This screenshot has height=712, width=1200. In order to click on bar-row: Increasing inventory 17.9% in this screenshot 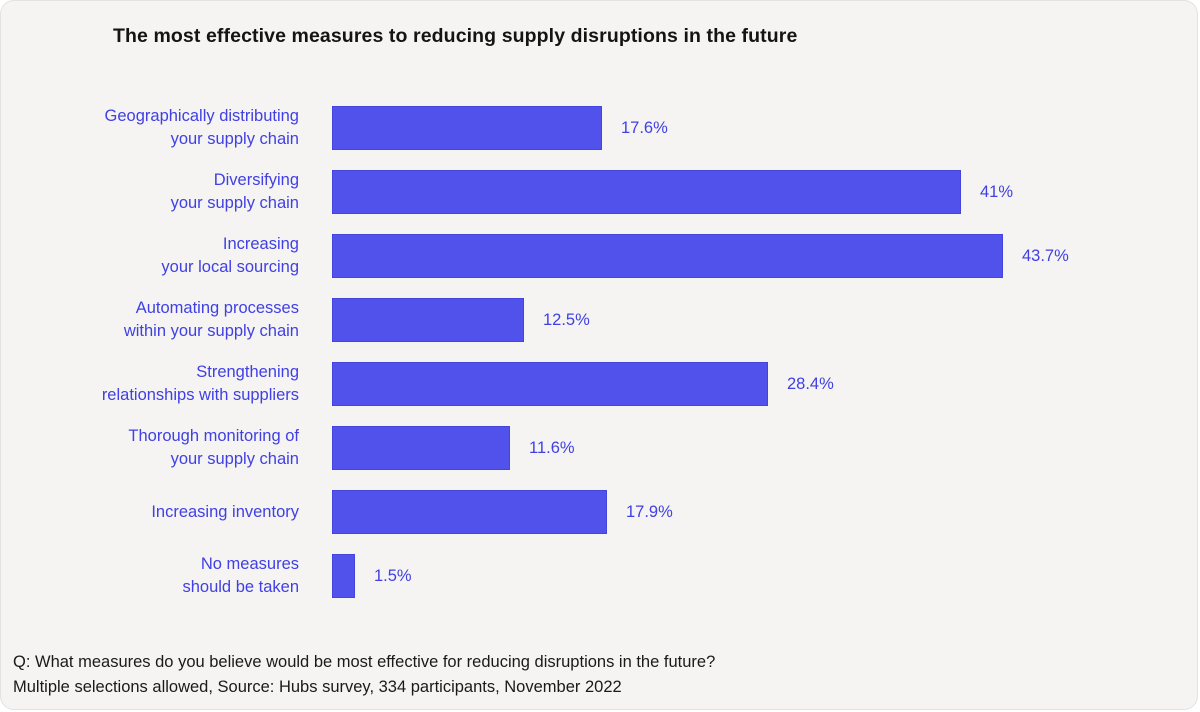, I will do `click(599, 512)`.